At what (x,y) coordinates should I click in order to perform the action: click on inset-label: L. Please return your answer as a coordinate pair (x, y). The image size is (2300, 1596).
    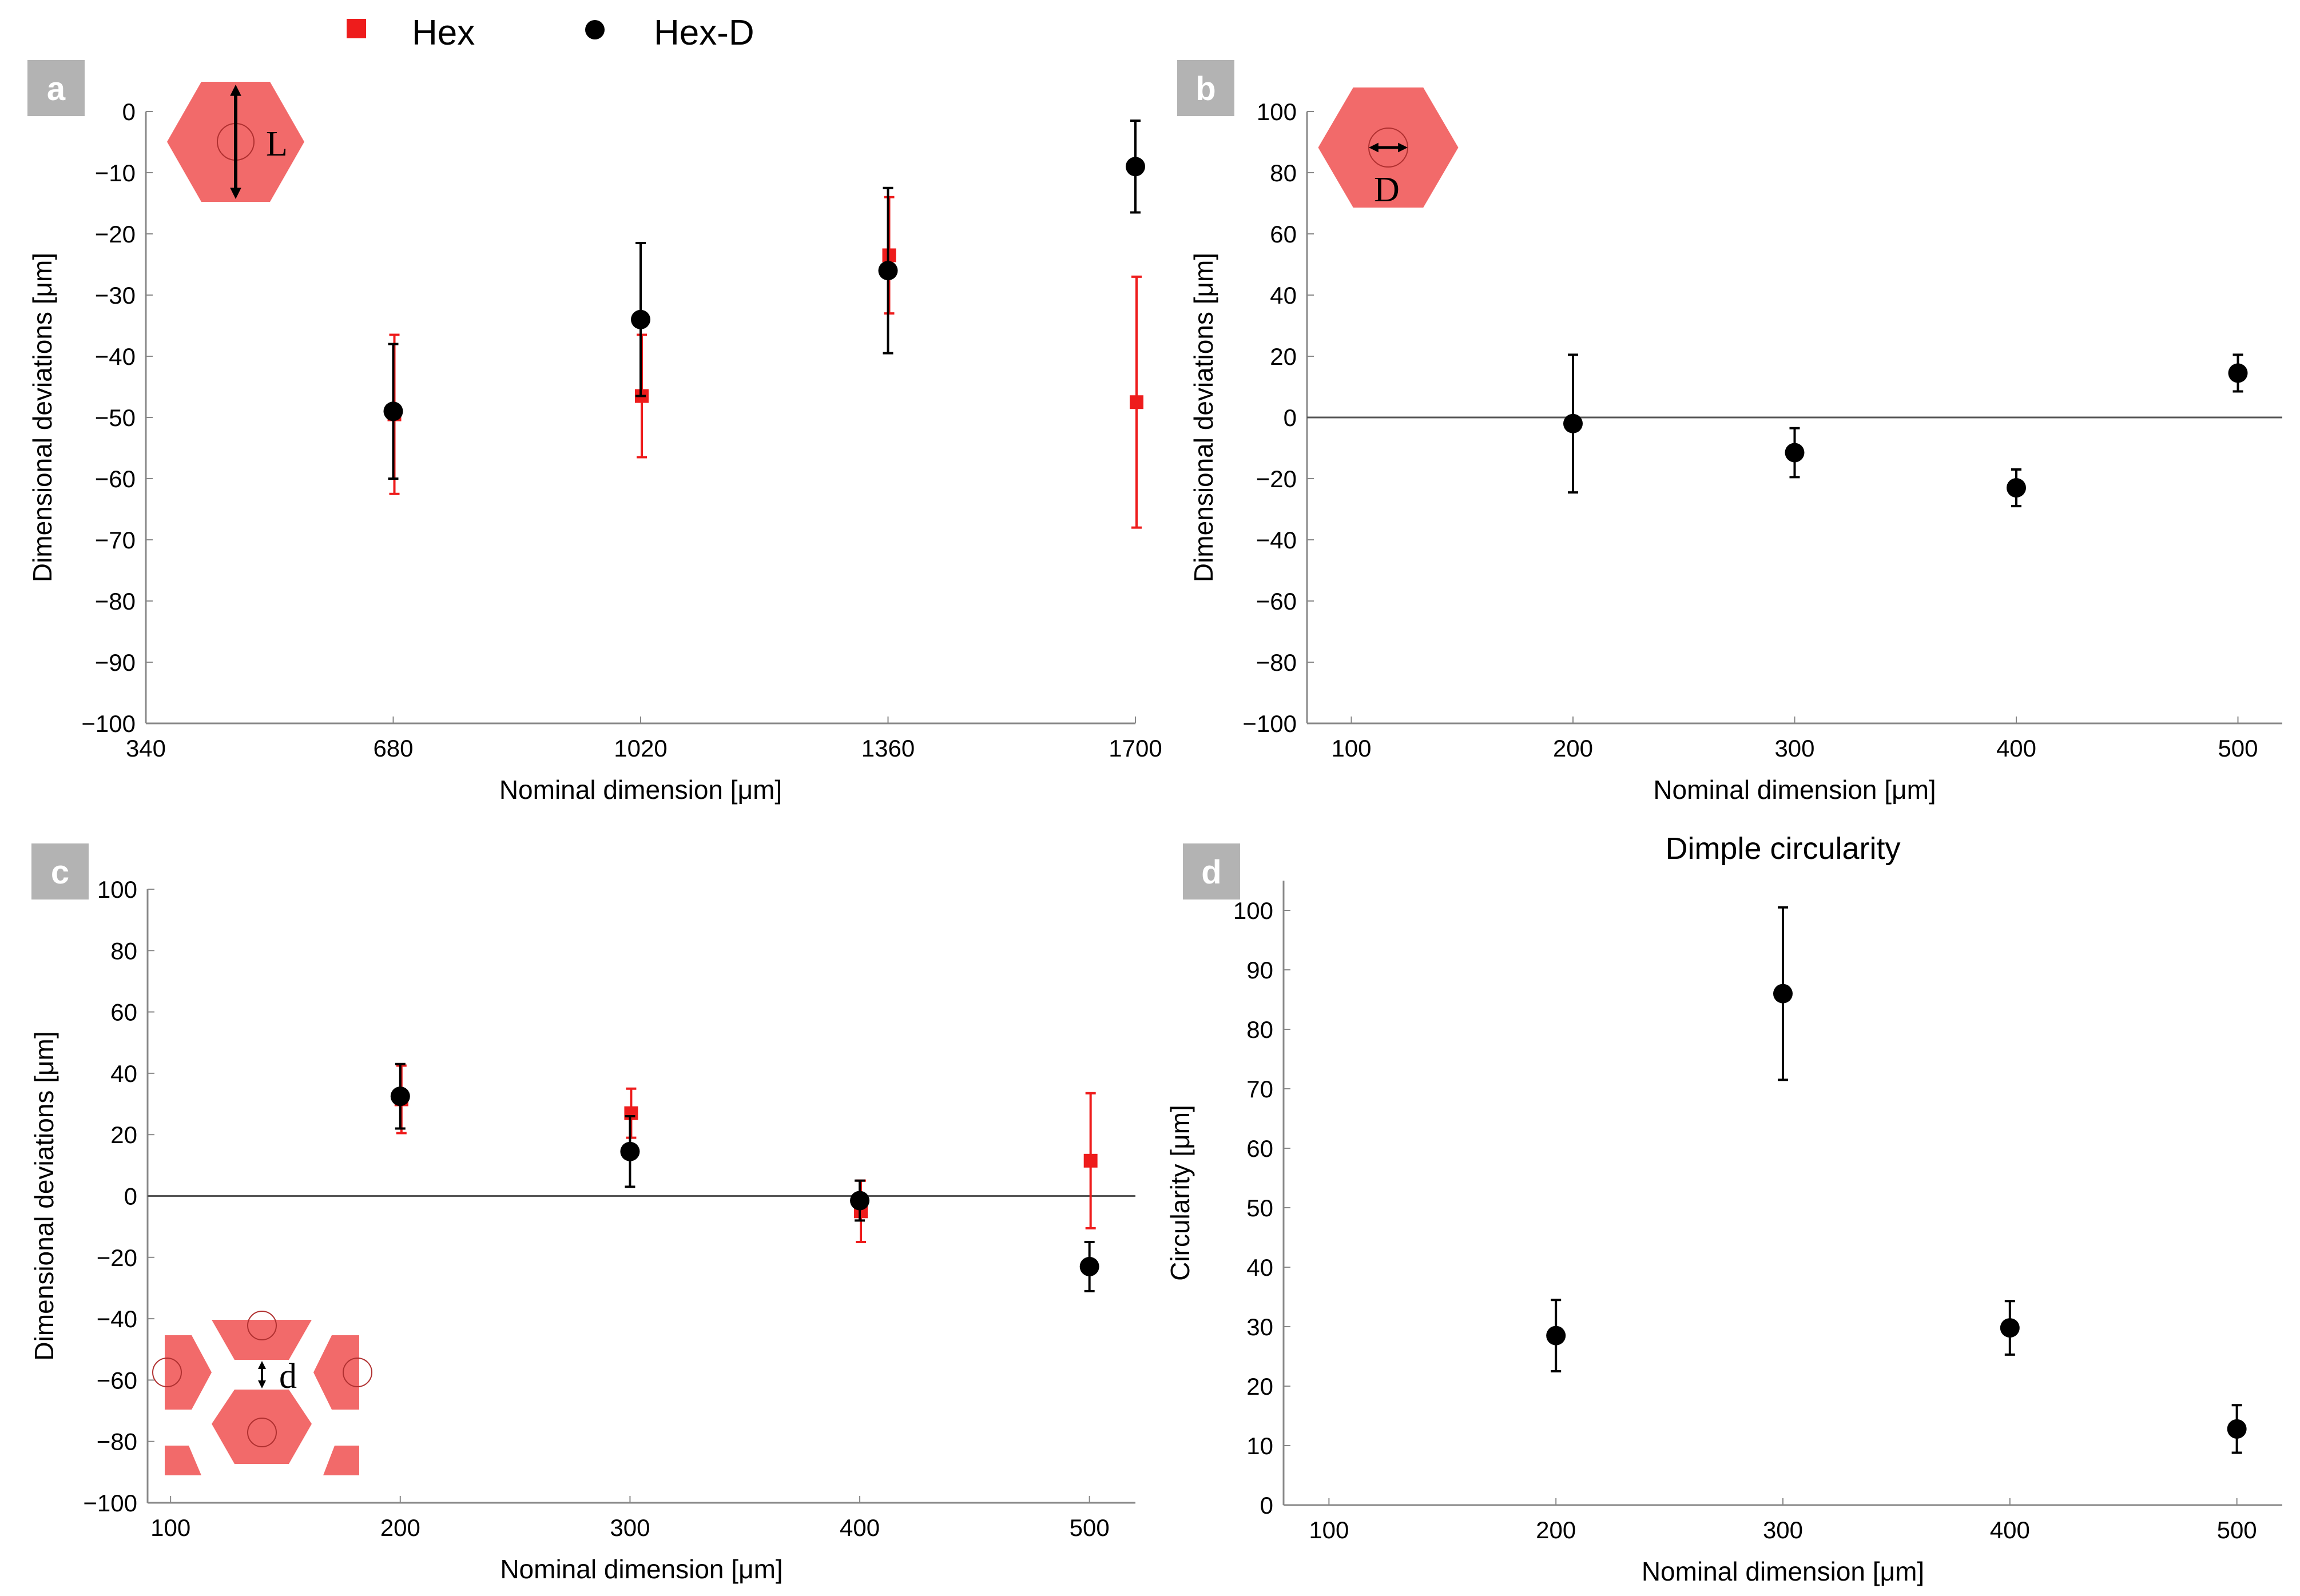
    Looking at the image, I should click on (277, 144).